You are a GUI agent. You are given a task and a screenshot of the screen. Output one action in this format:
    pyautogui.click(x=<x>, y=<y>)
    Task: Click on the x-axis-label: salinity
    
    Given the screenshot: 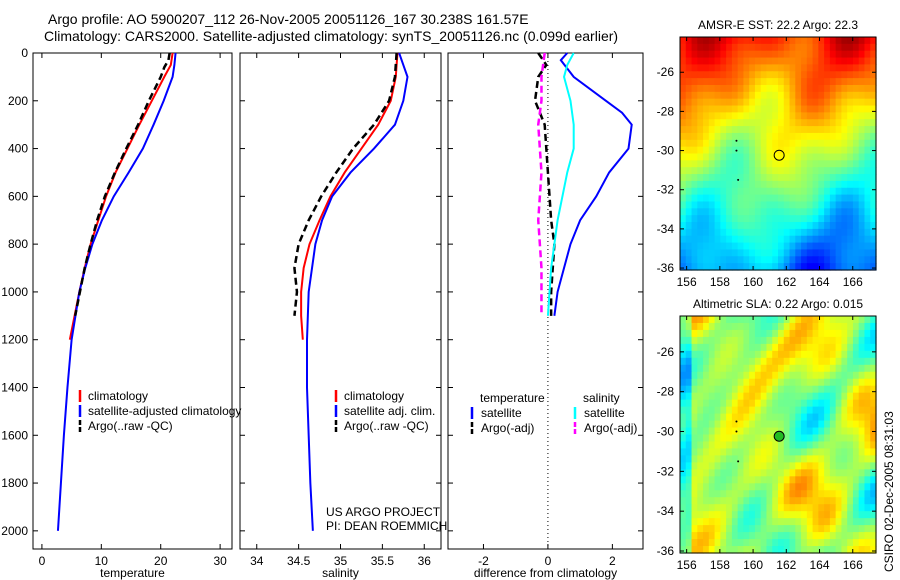 What is the action you would take?
    pyautogui.click(x=340, y=573)
    